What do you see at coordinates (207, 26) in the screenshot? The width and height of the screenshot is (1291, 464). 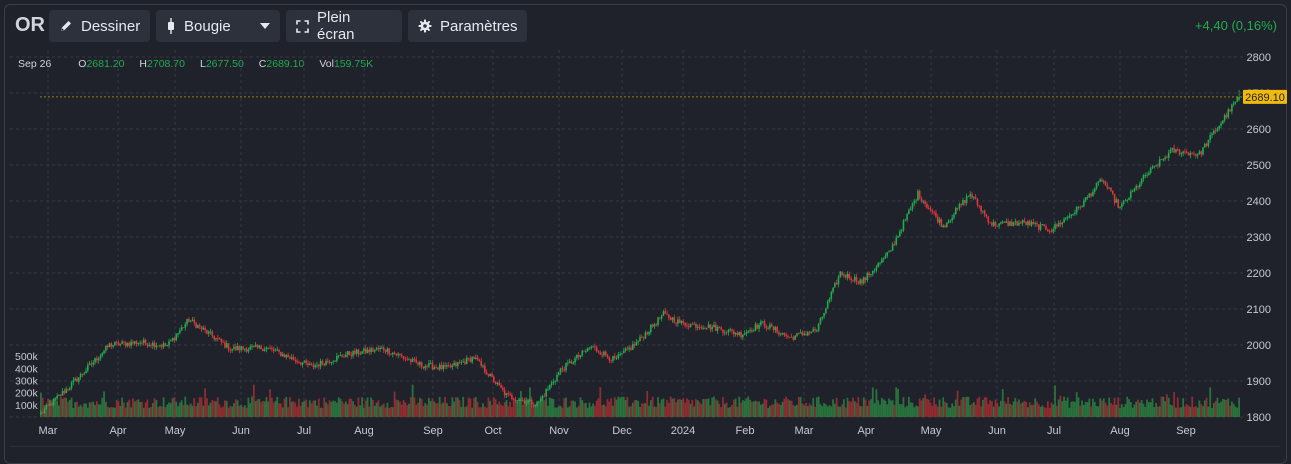 I see `chart-type-label: Bougie` at bounding box center [207, 26].